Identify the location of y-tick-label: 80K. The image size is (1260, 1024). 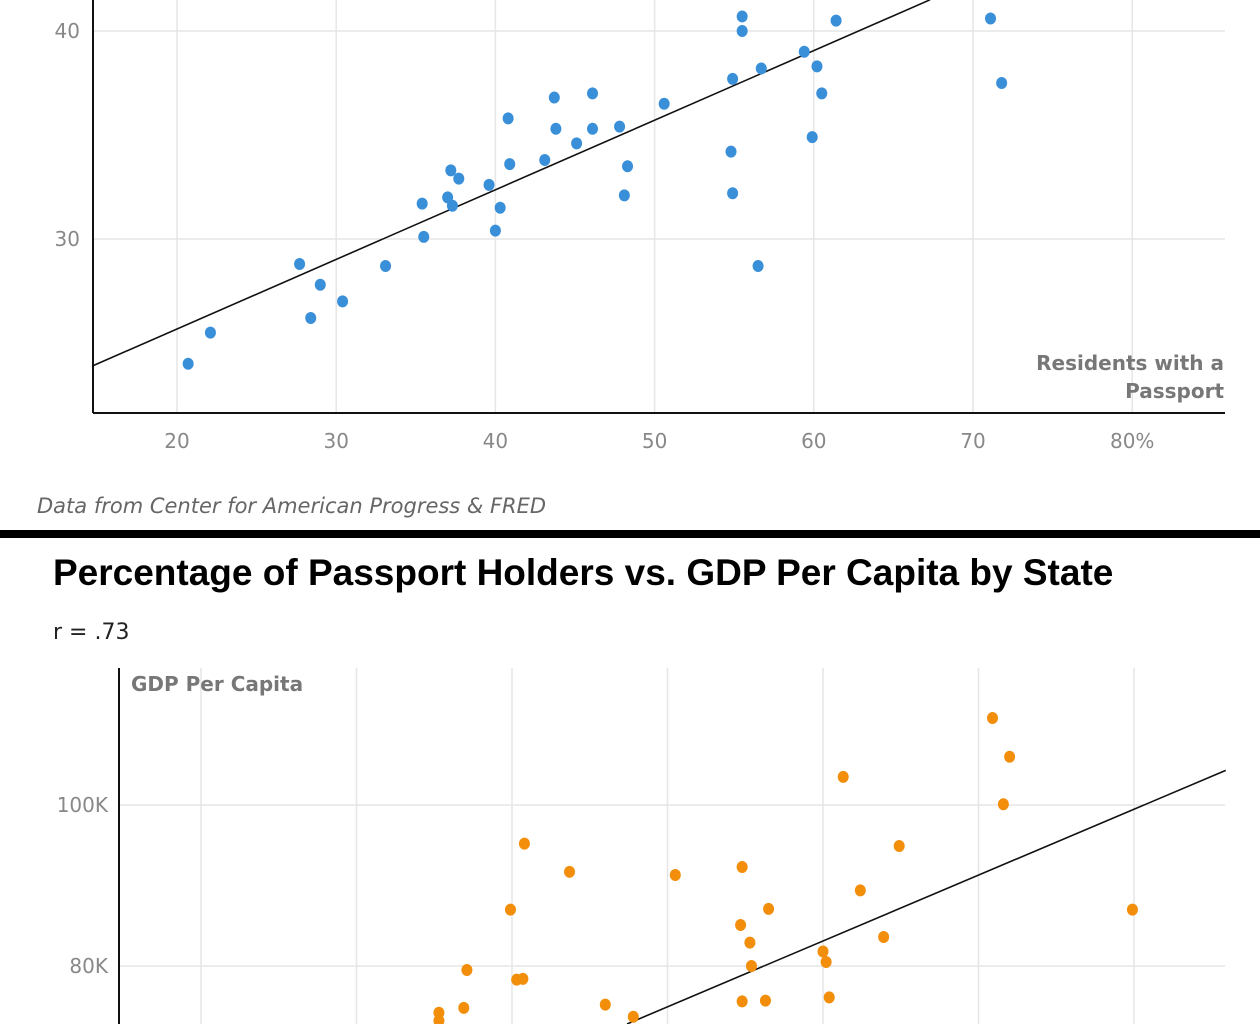
(88, 966).